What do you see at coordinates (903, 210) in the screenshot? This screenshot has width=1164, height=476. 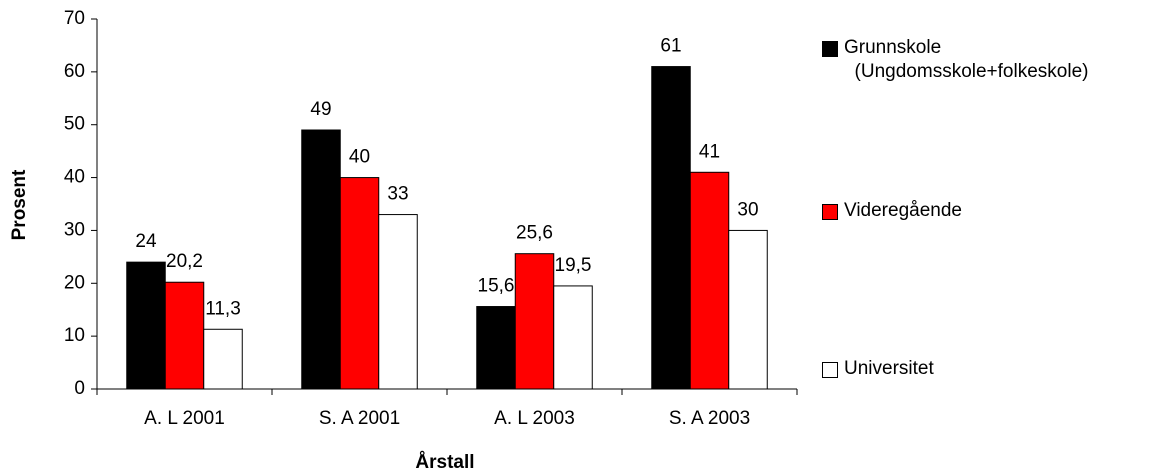 I see `legend-label: Videregående` at bounding box center [903, 210].